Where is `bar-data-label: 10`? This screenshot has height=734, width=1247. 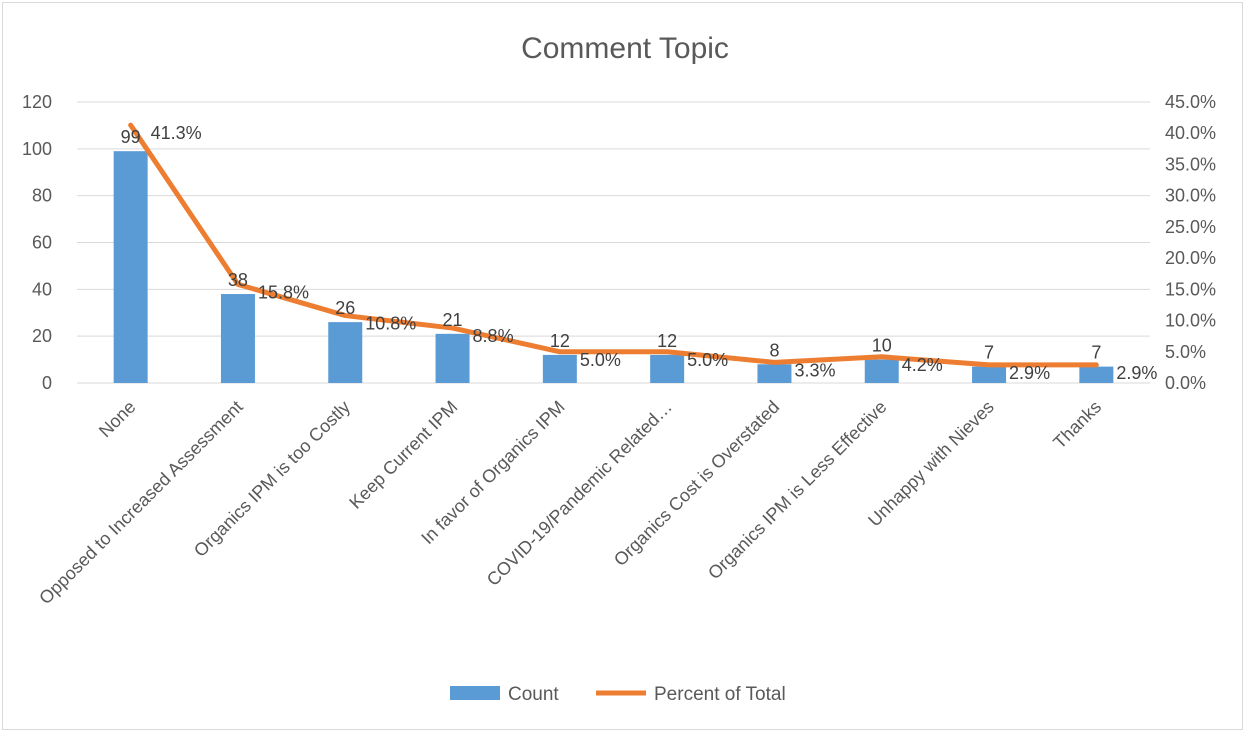 bar-data-label: 10 is located at coordinates (882, 346).